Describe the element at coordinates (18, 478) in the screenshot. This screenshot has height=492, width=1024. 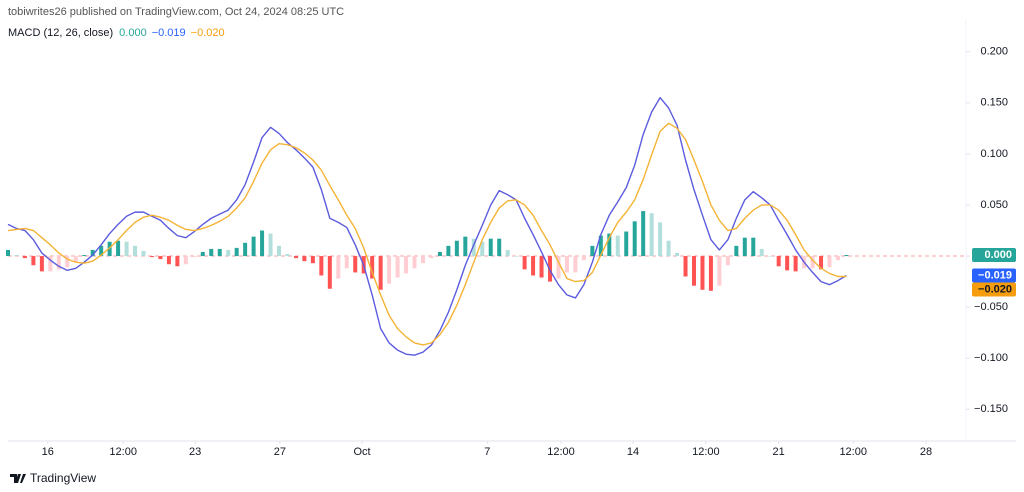
I see `brand-logo` at that location.